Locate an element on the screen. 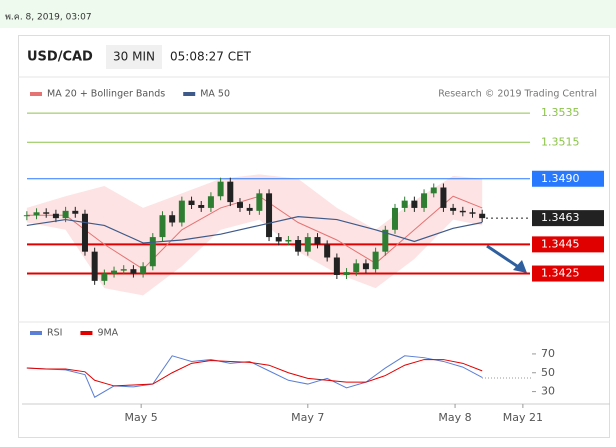  y-tick-label: 70 is located at coordinates (548, 353).